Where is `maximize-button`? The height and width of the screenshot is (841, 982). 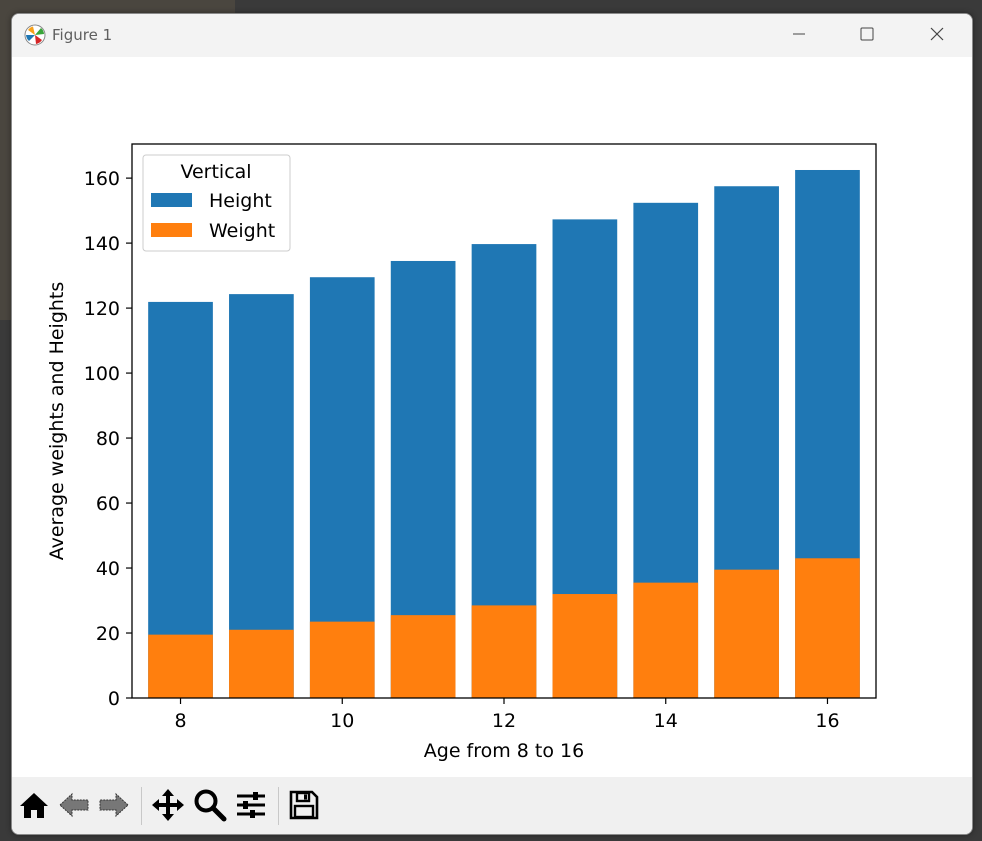
maximize-button is located at coordinates (867, 35).